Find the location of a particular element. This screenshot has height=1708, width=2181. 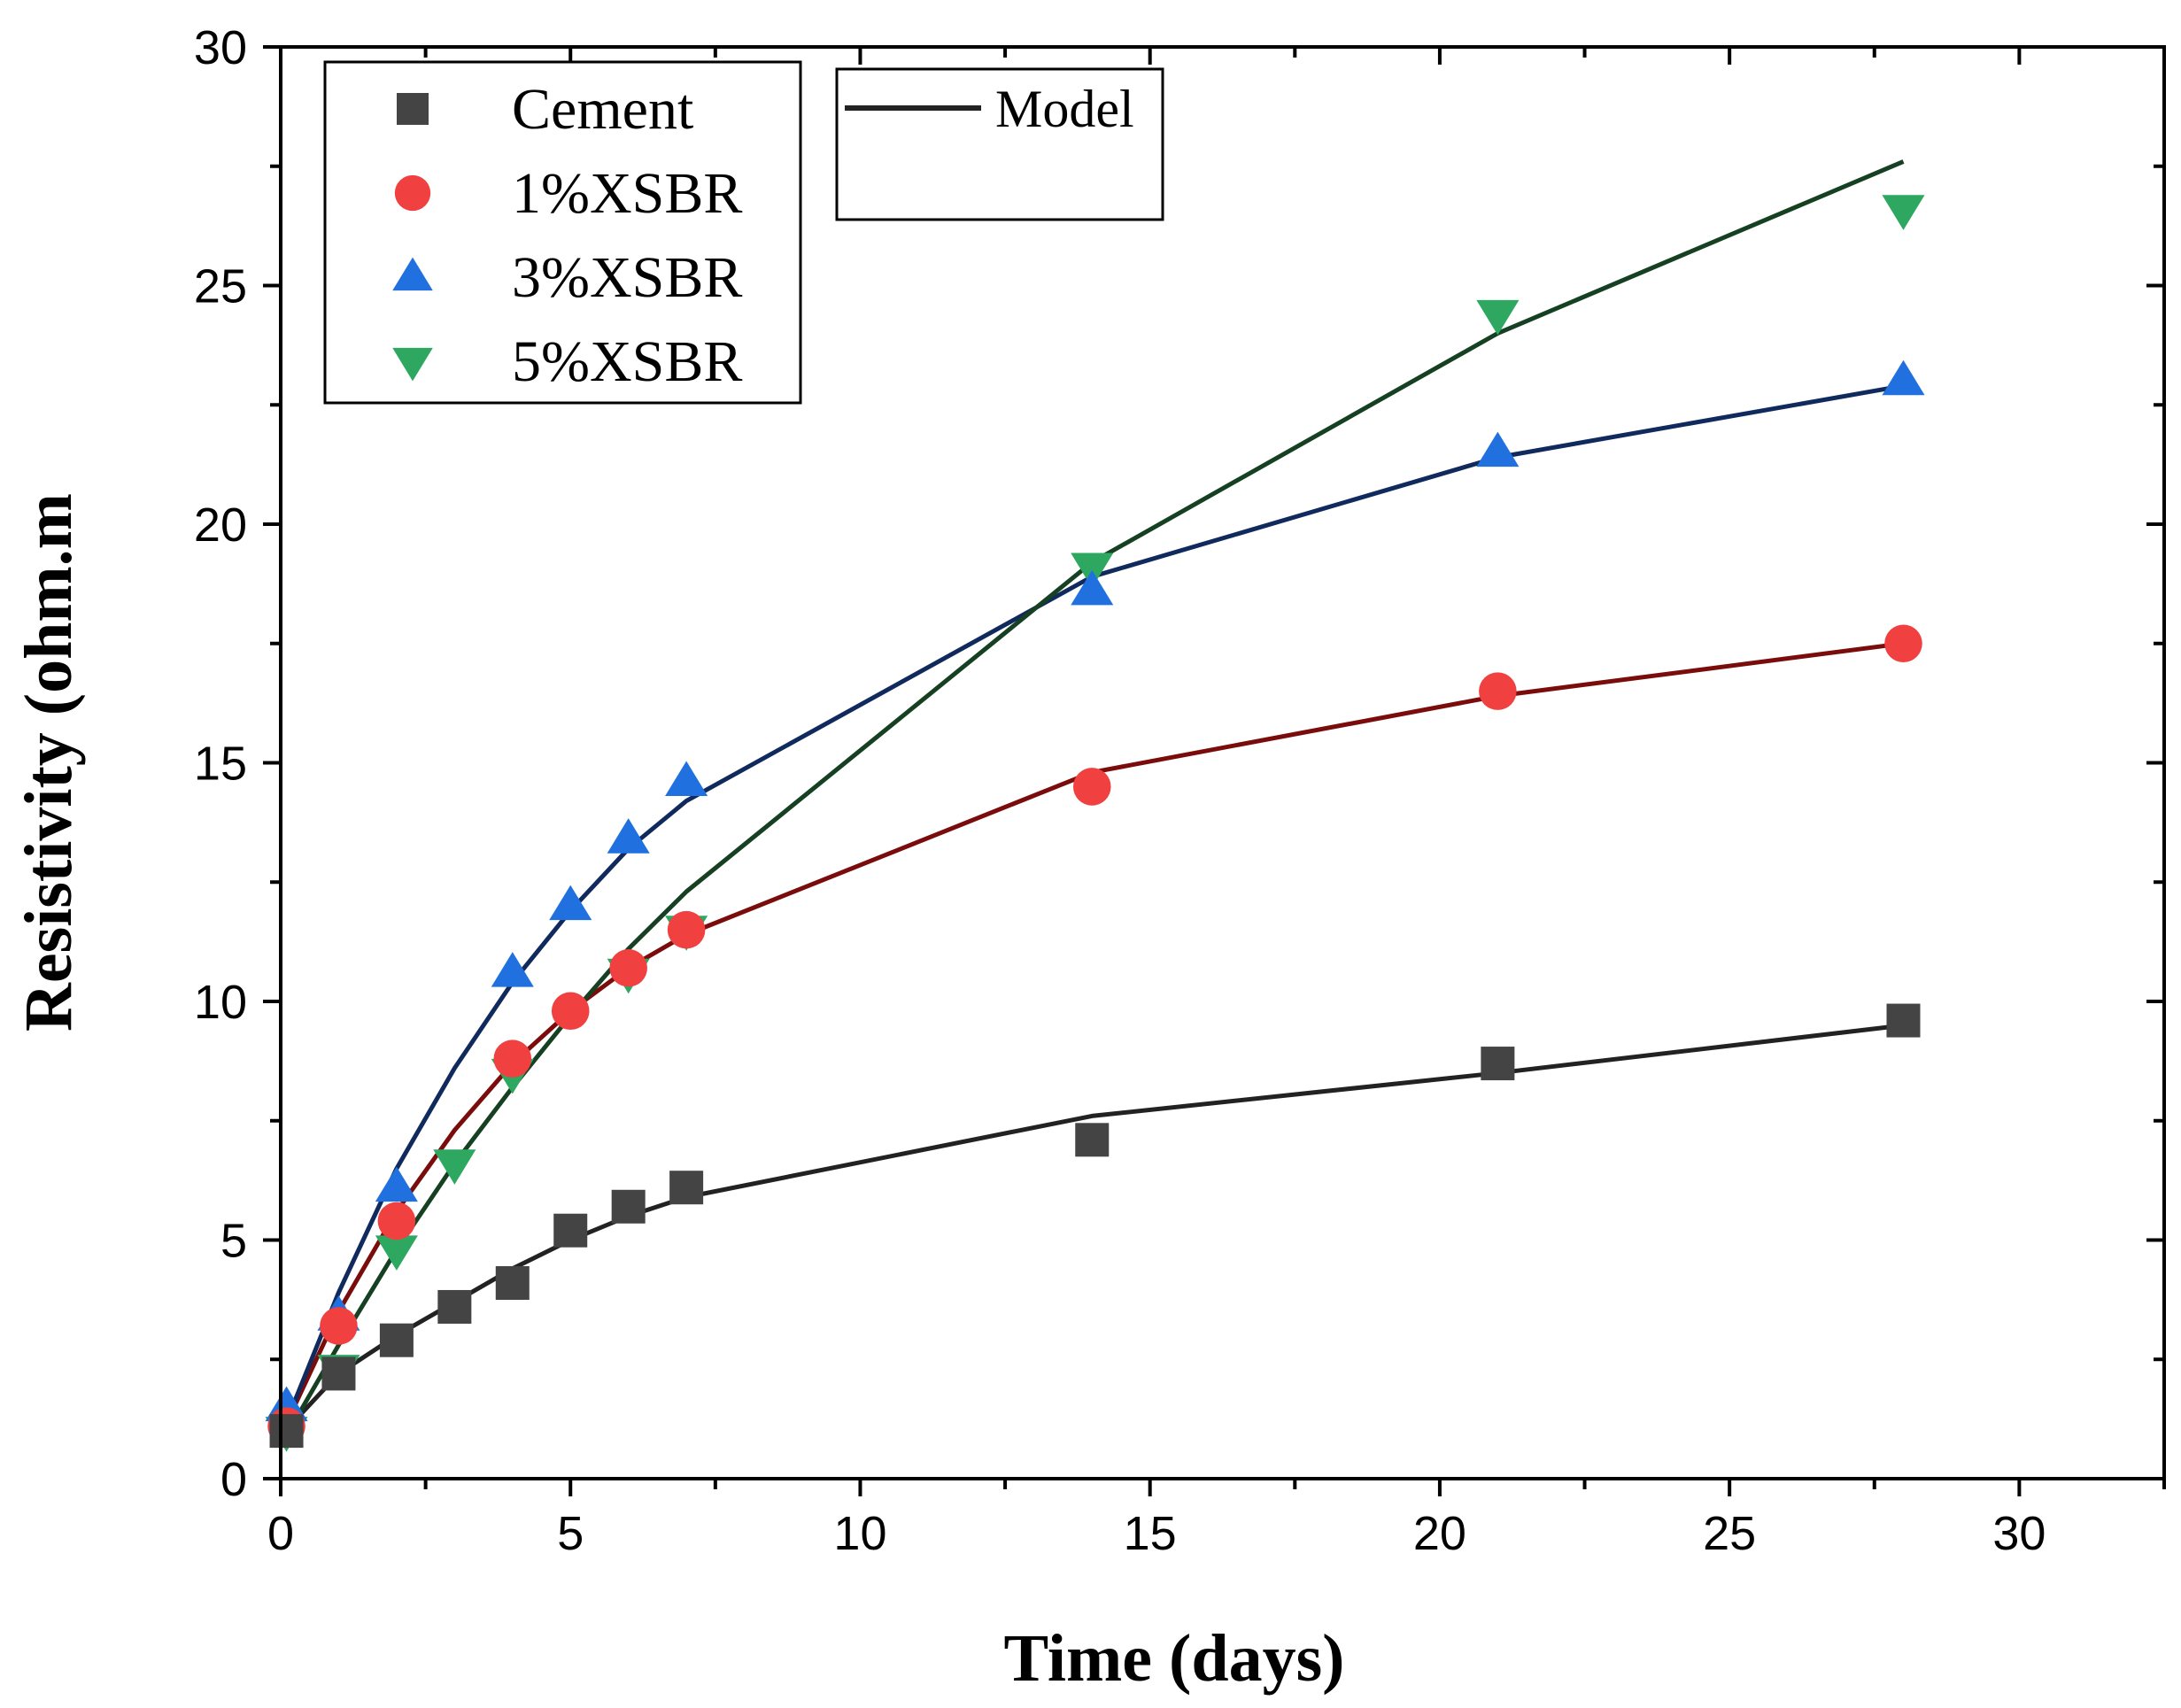

x-tick-label: 10 is located at coordinates (860, 1533).